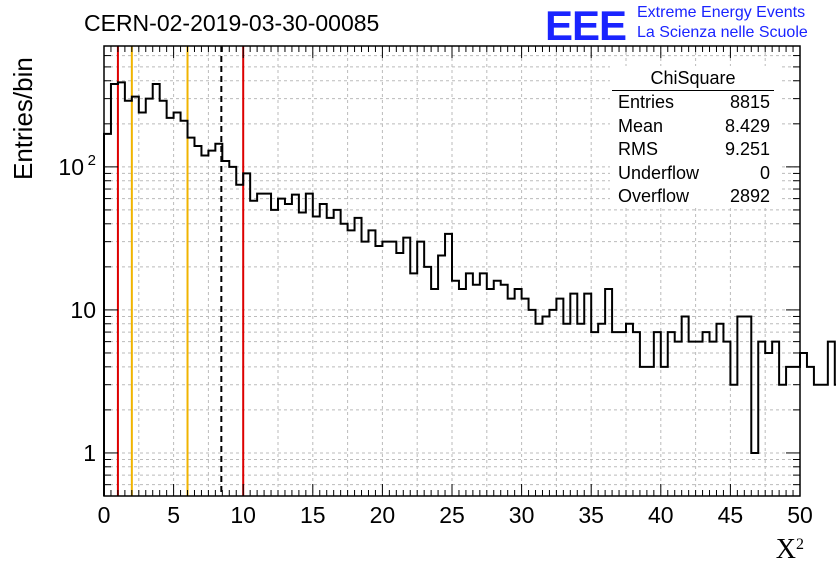 This screenshot has height=572, width=836. What do you see at coordinates (586, 25) in the screenshot?
I see `eee-logo: EEE` at bounding box center [586, 25].